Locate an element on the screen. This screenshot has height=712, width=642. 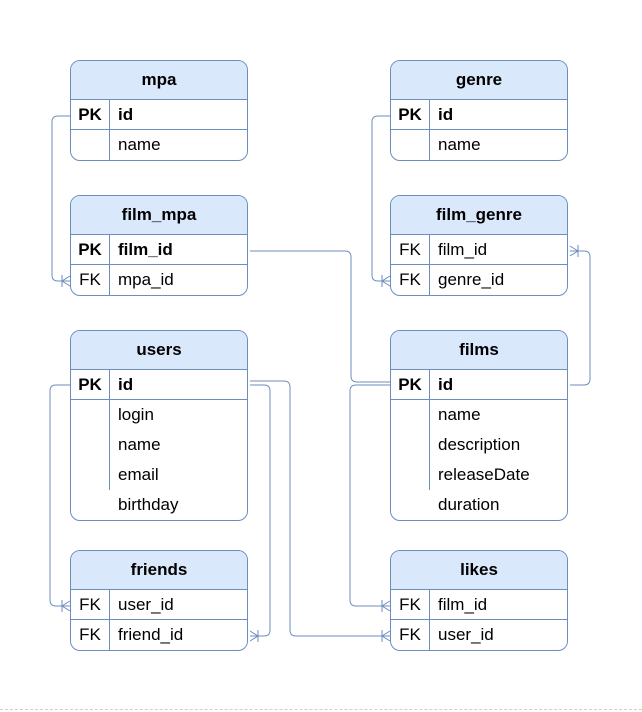
crowfoot-film_genre-genre_id is located at coordinates (386, 281).